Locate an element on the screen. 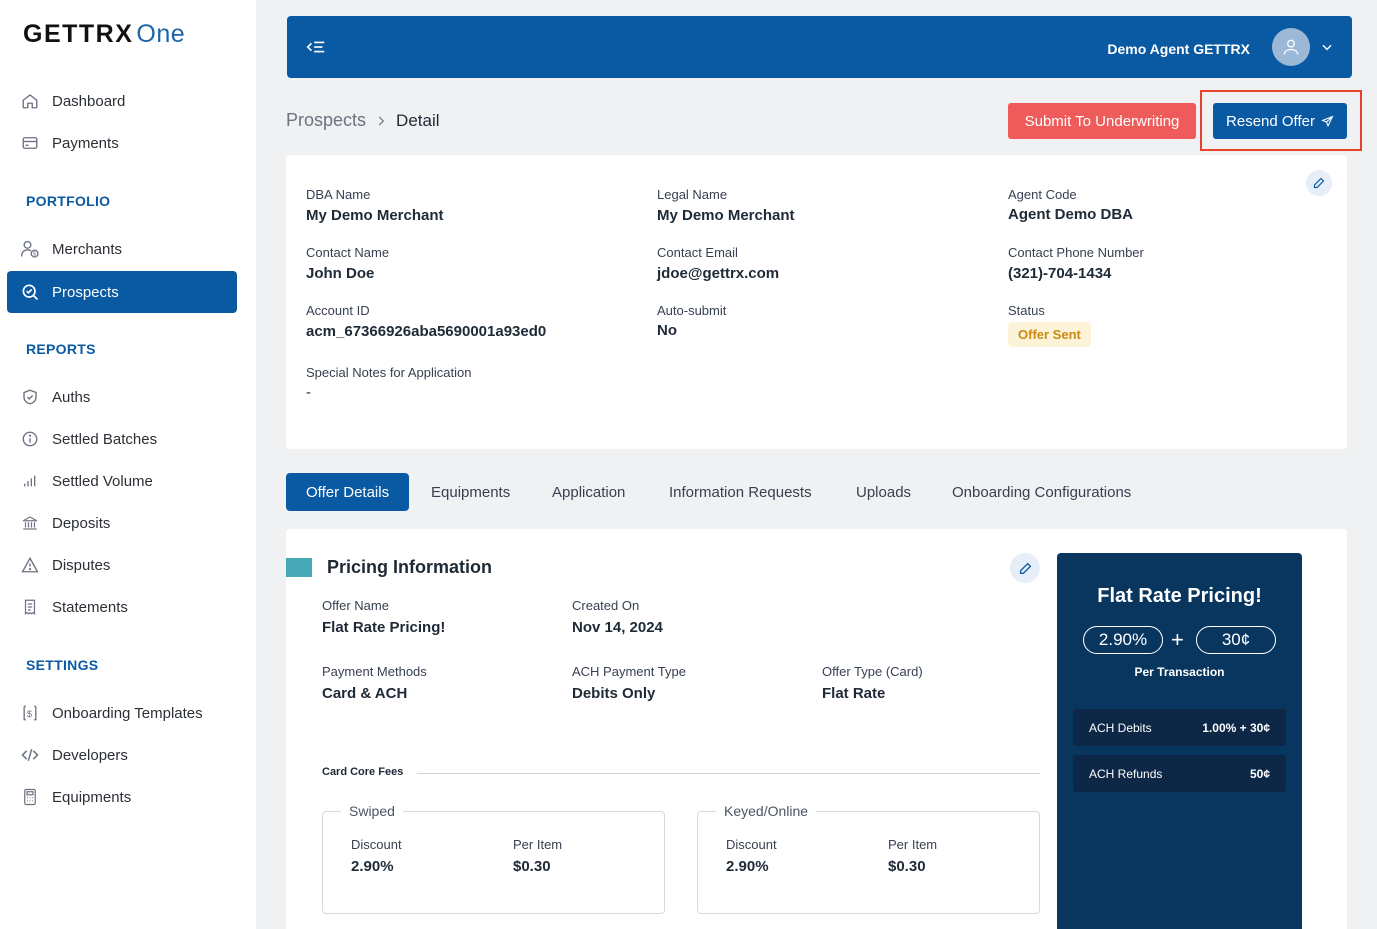  agent-code-label: Agent Code is located at coordinates (1042, 194).